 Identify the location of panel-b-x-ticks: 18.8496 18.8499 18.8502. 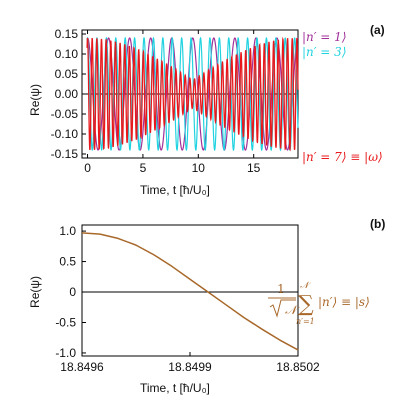
(190, 363).